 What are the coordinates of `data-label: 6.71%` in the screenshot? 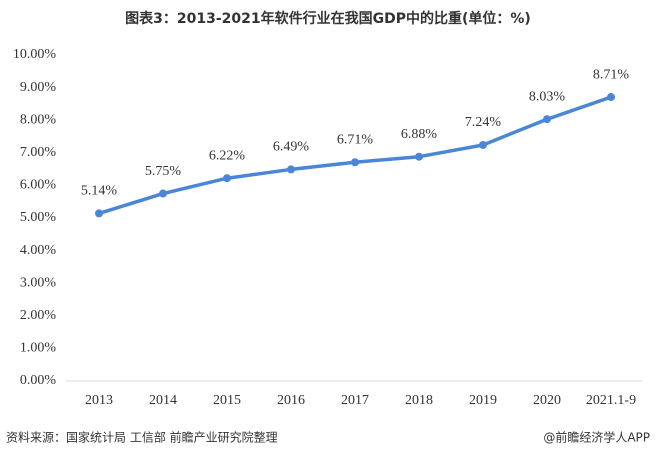 It's located at (355, 139).